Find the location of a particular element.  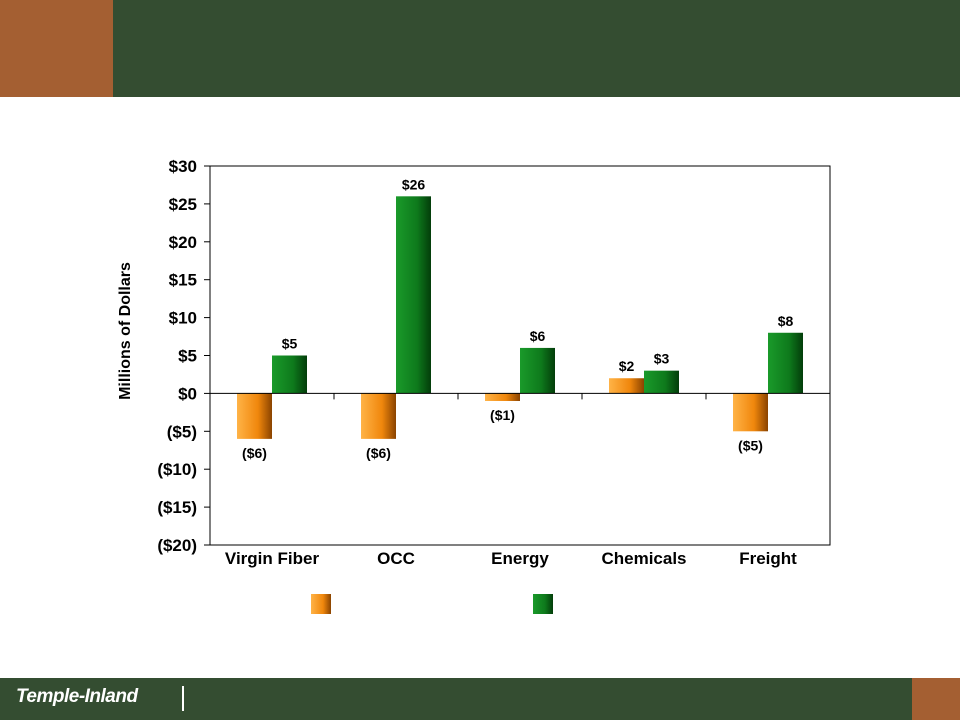

header-accent-block is located at coordinates (56, 48).